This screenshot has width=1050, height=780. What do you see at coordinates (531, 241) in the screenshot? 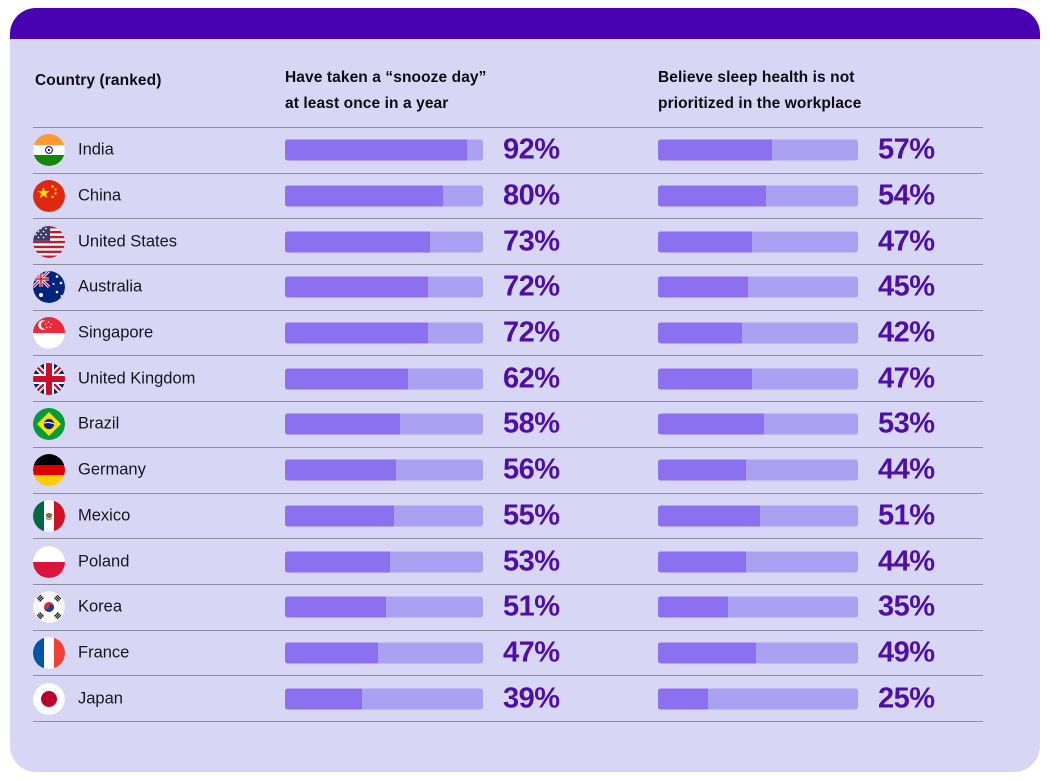
I see `snooze-value: 73%` at bounding box center [531, 241].